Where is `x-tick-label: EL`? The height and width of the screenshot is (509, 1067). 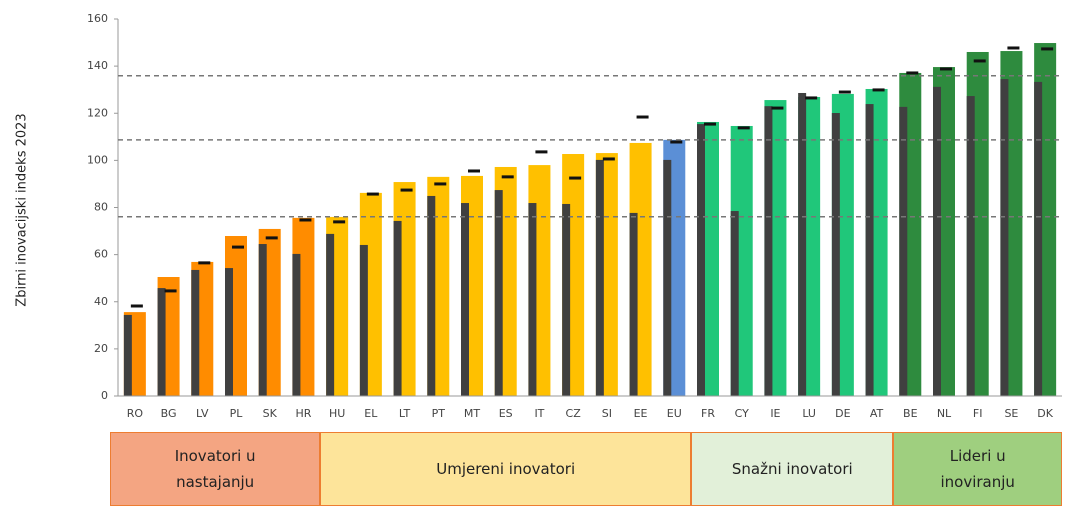 x-tick-label: EL is located at coordinates (371, 413).